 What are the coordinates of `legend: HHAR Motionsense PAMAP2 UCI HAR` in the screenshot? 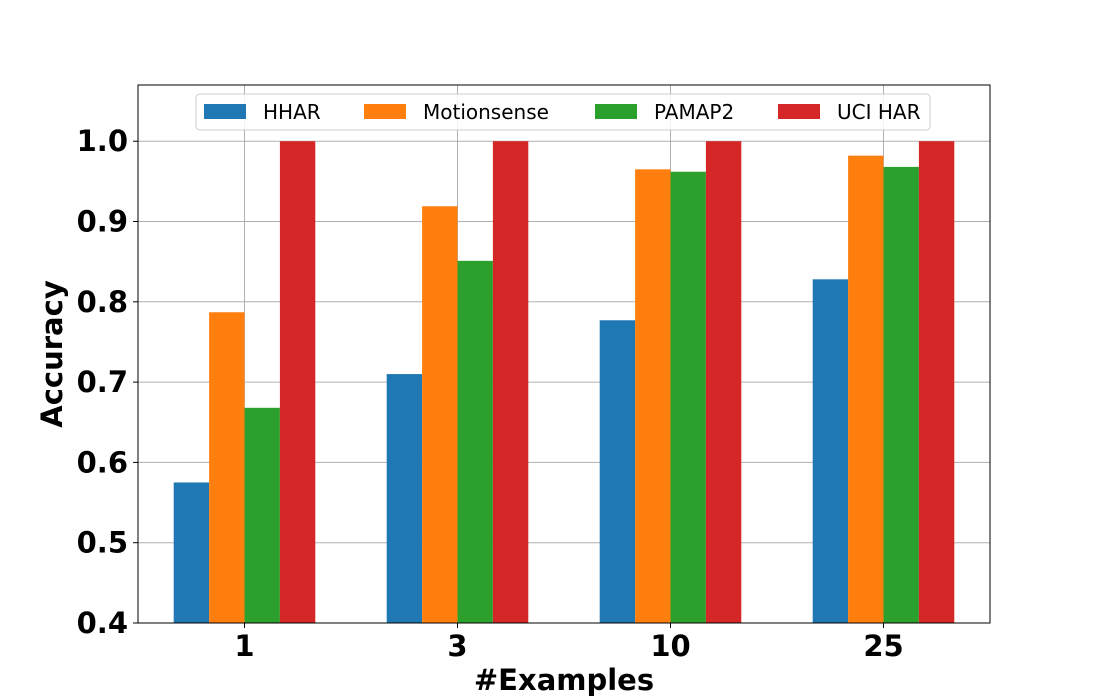 It's located at (563, 112).